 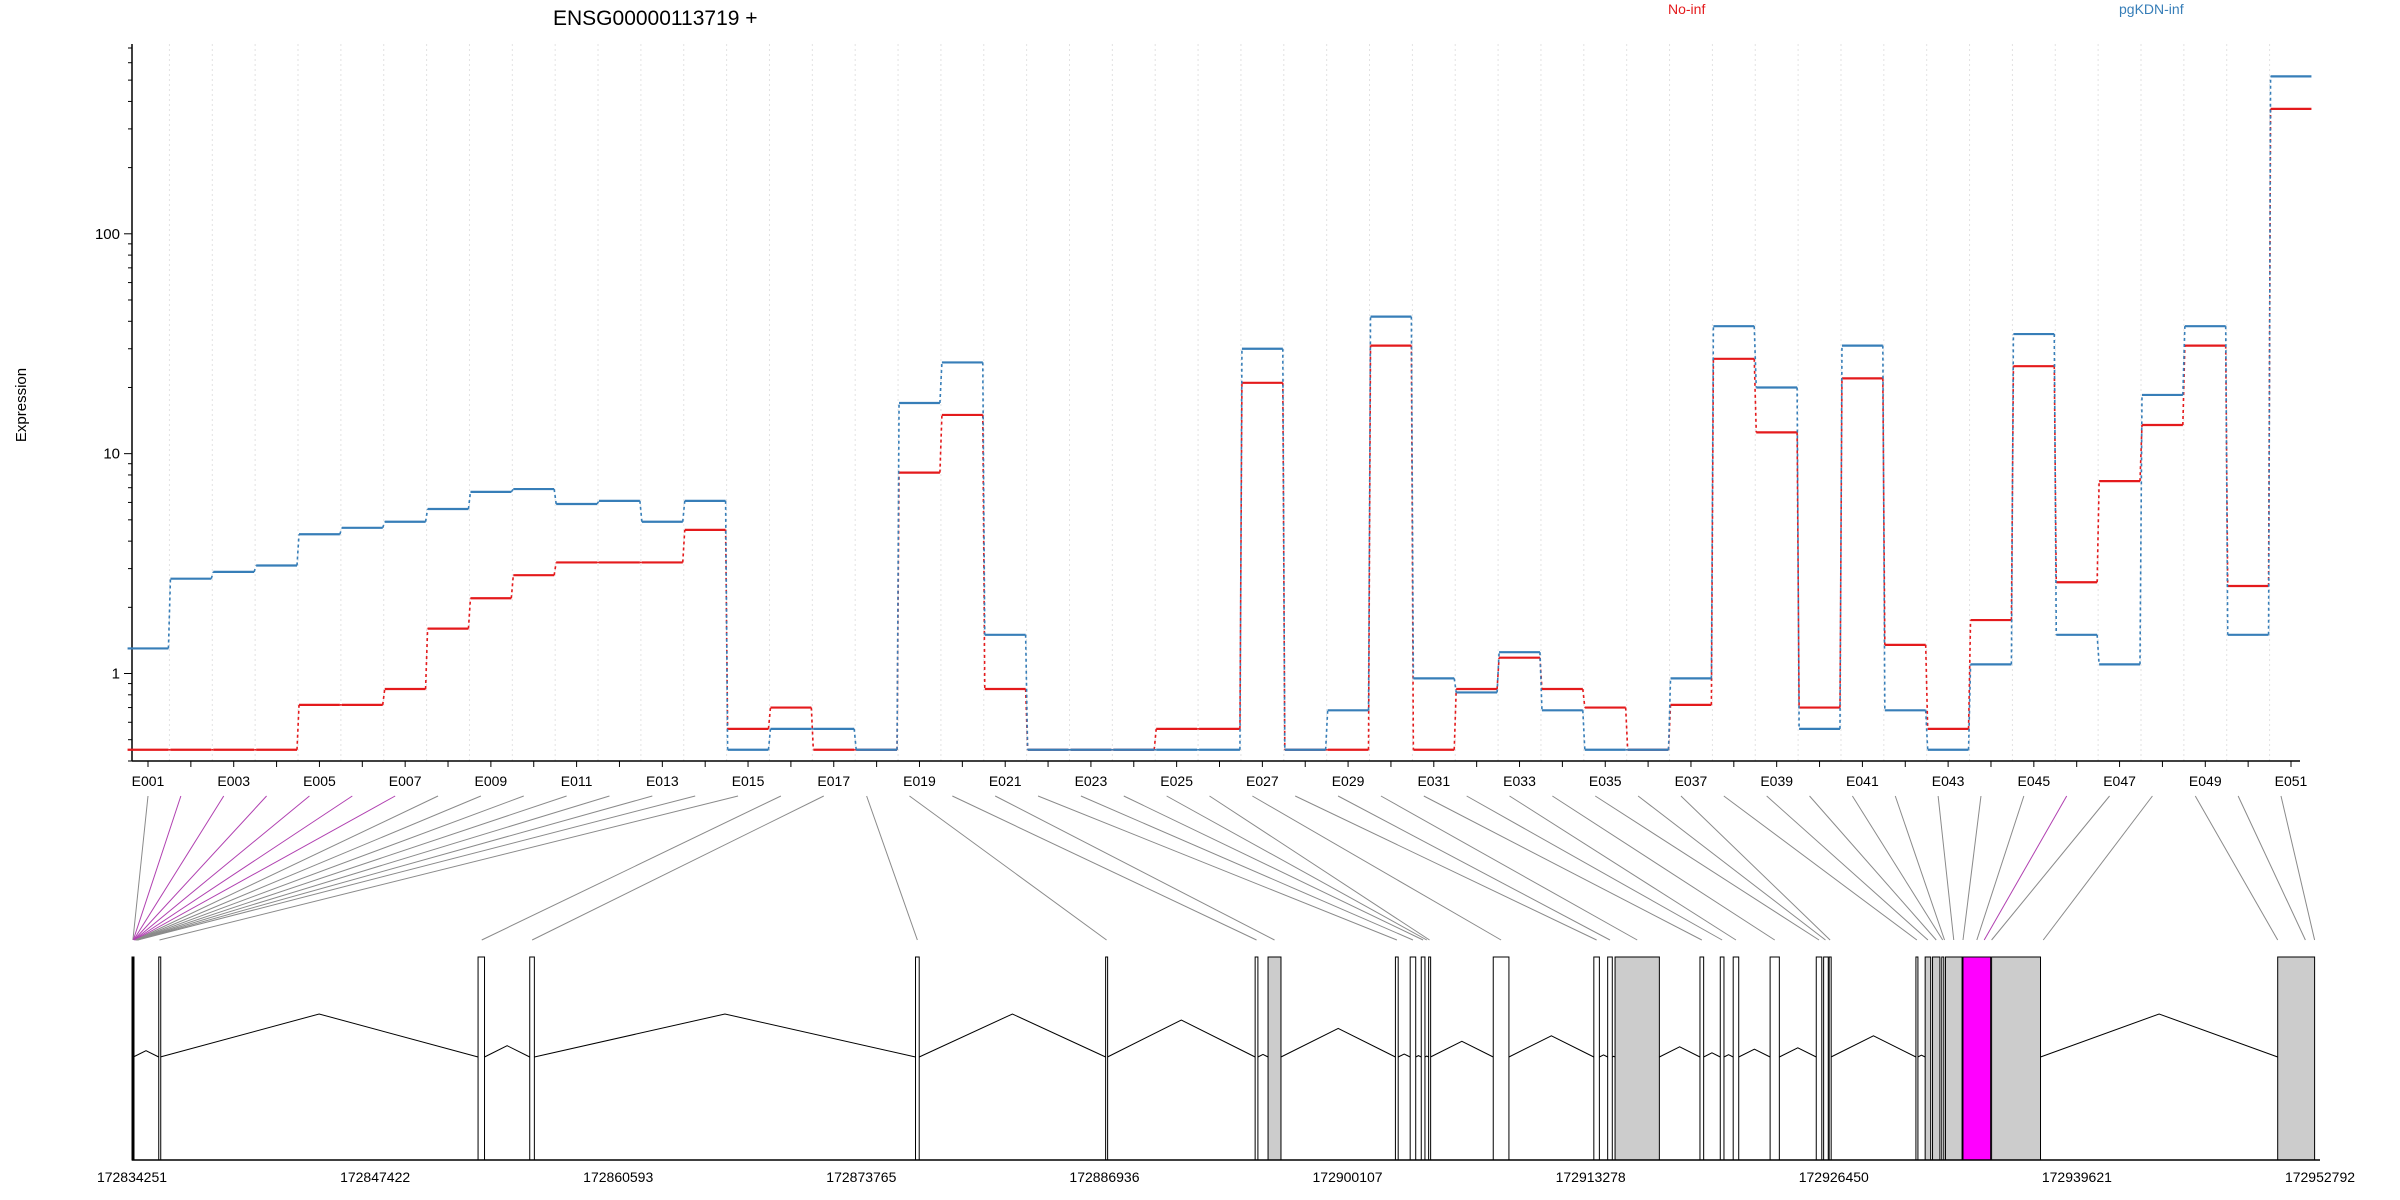 I want to click on connector-E013, so click(x=395, y=868).